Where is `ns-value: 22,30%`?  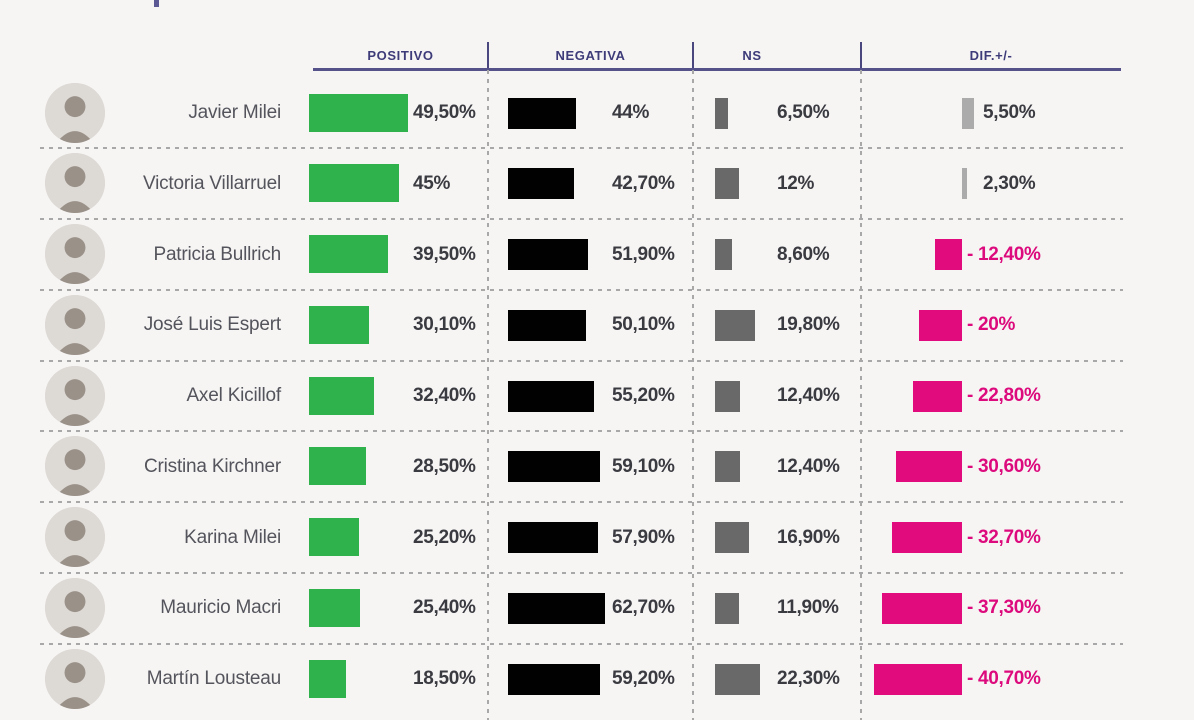 ns-value: 22,30% is located at coordinates (808, 678).